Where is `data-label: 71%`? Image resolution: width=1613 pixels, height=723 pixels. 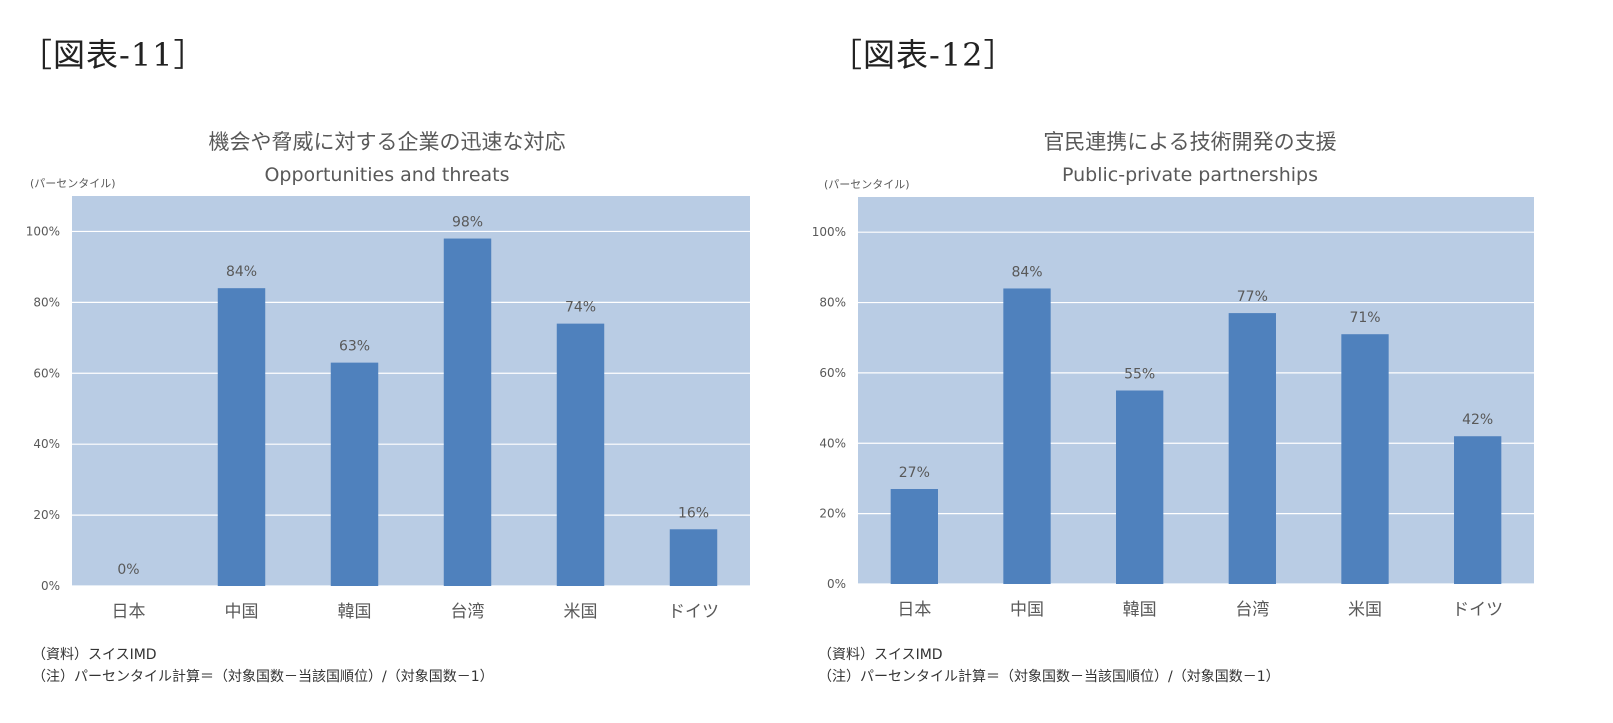 data-label: 71% is located at coordinates (1364, 318).